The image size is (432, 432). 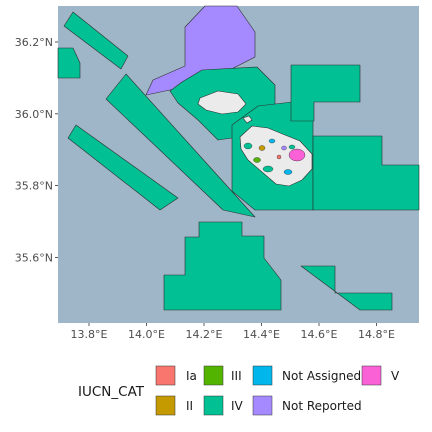 I want to click on y-tick-label: 36.0°N, so click(x=34, y=114).